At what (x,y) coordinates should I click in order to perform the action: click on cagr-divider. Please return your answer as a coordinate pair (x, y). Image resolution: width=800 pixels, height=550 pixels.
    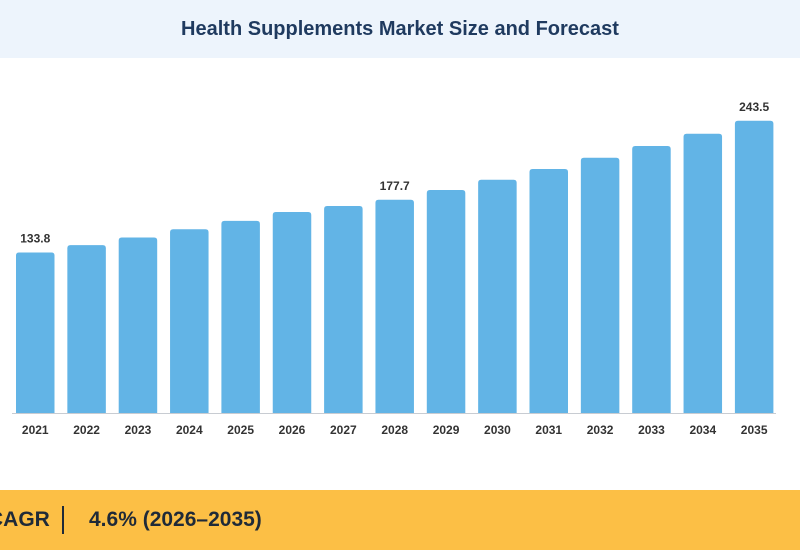
    Looking at the image, I should click on (63, 520).